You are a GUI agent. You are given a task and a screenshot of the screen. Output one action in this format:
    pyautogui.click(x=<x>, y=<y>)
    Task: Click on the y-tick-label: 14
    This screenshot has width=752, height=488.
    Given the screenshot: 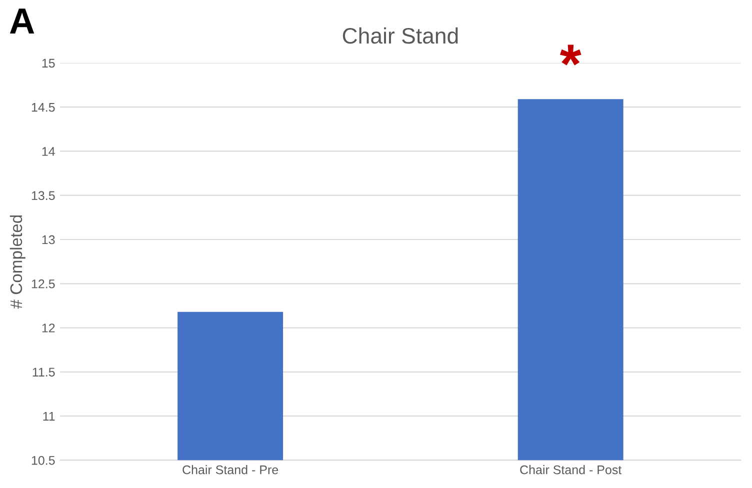 What is the action you would take?
    pyautogui.click(x=48, y=151)
    